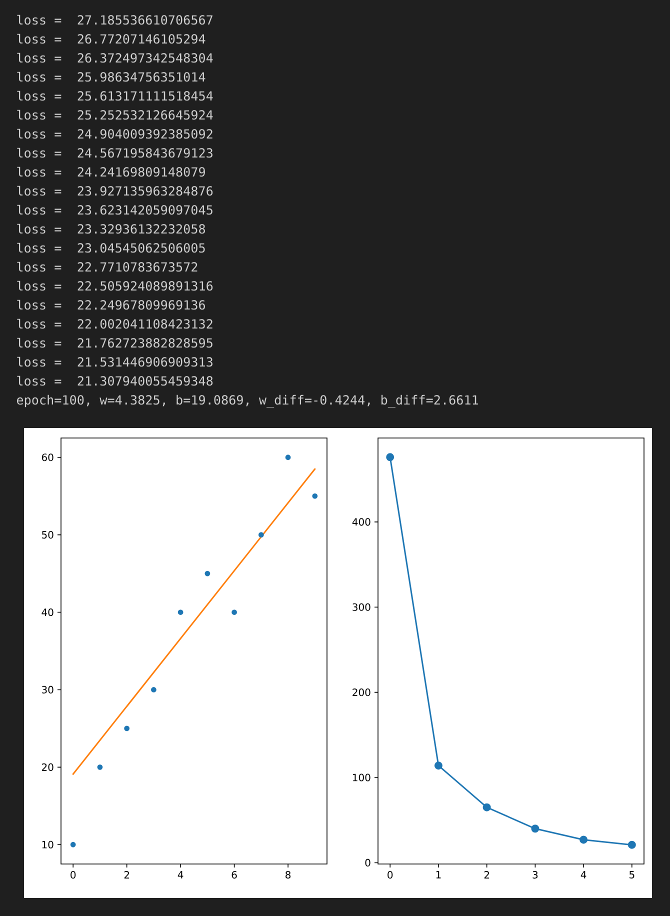 This screenshot has height=916, width=670. I want to click on text: loss = 22.505924089891316, so click(115, 285).